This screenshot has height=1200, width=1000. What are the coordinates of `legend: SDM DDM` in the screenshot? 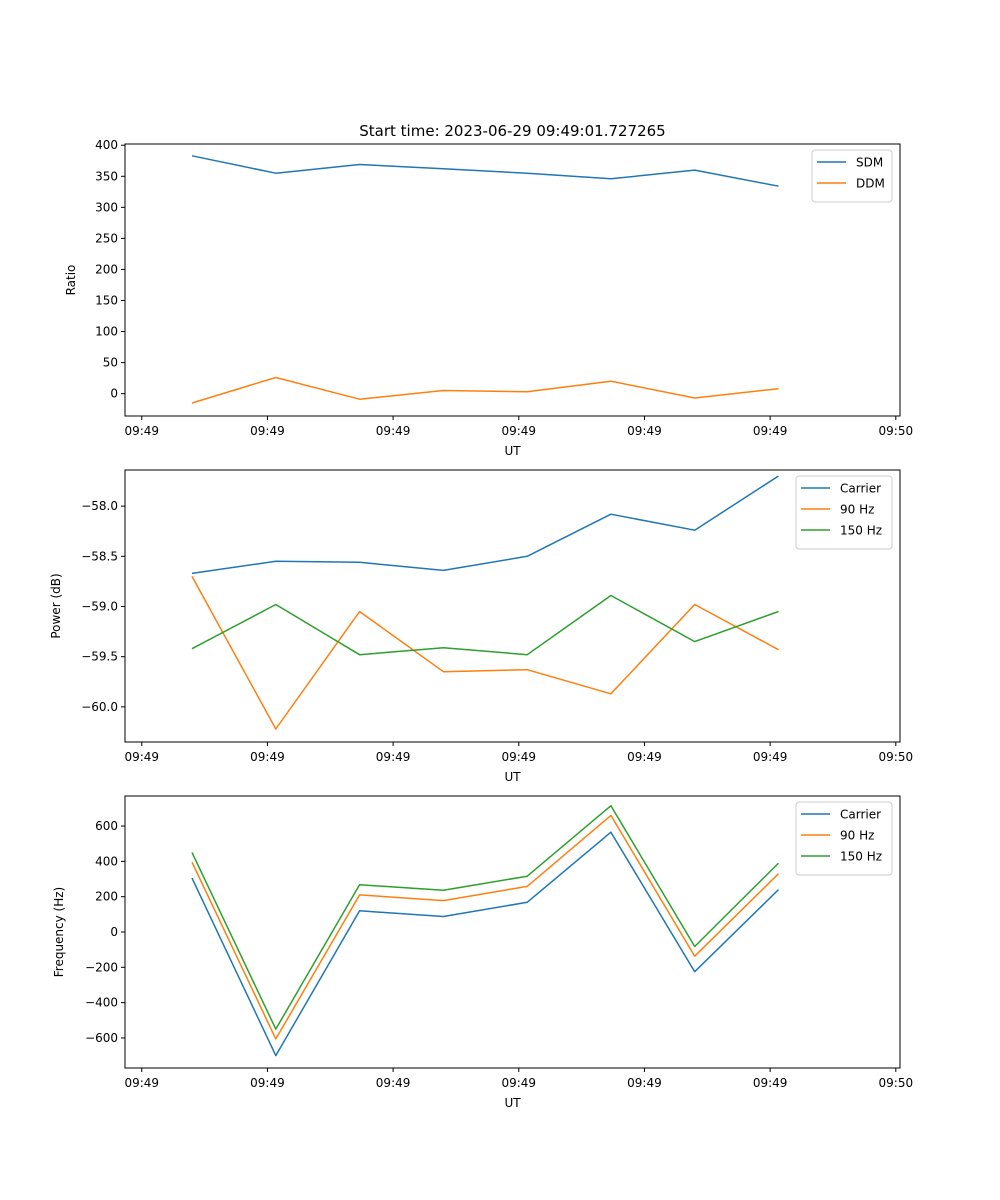 It's located at (852, 176).